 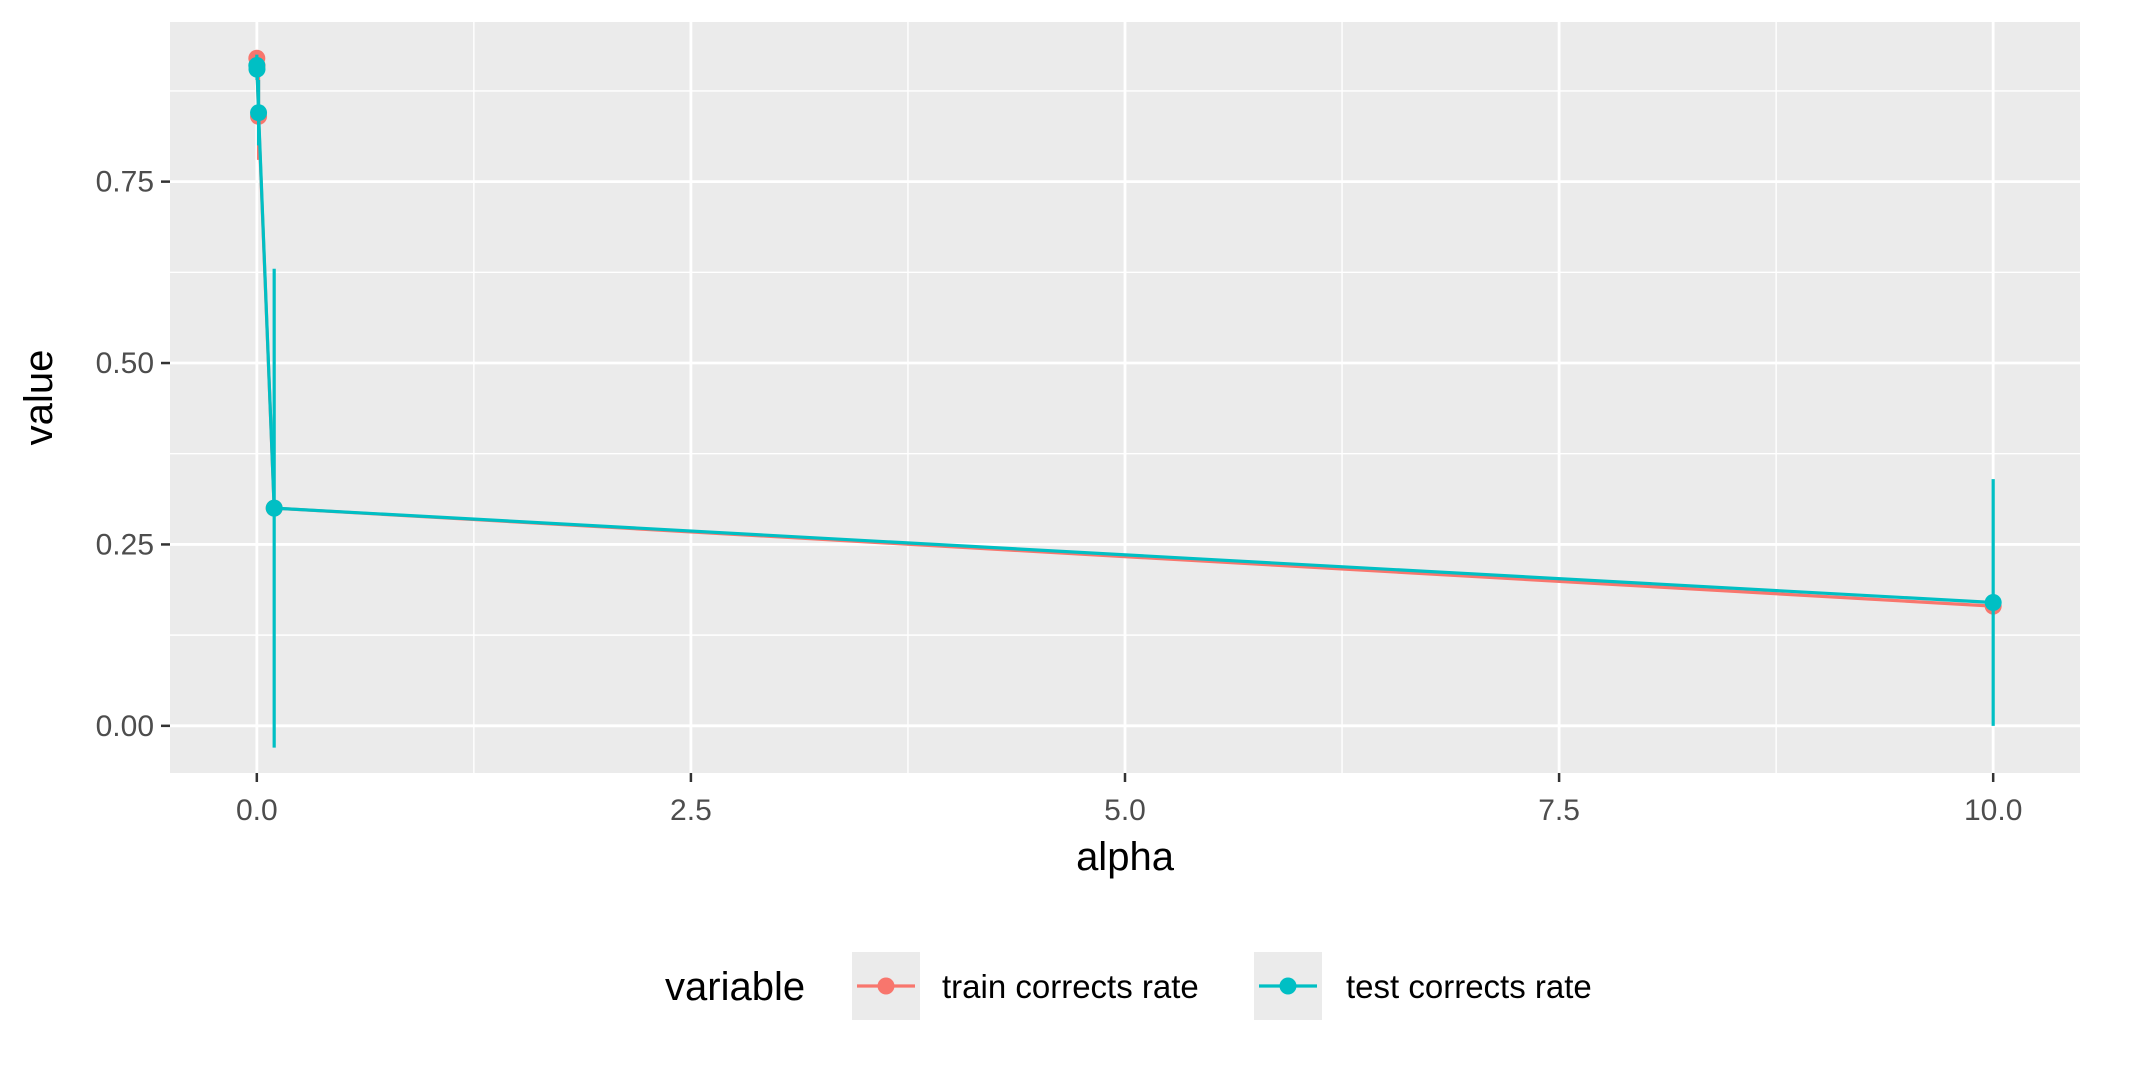 I want to click on x-tick-label: 0.0, so click(x=257, y=810).